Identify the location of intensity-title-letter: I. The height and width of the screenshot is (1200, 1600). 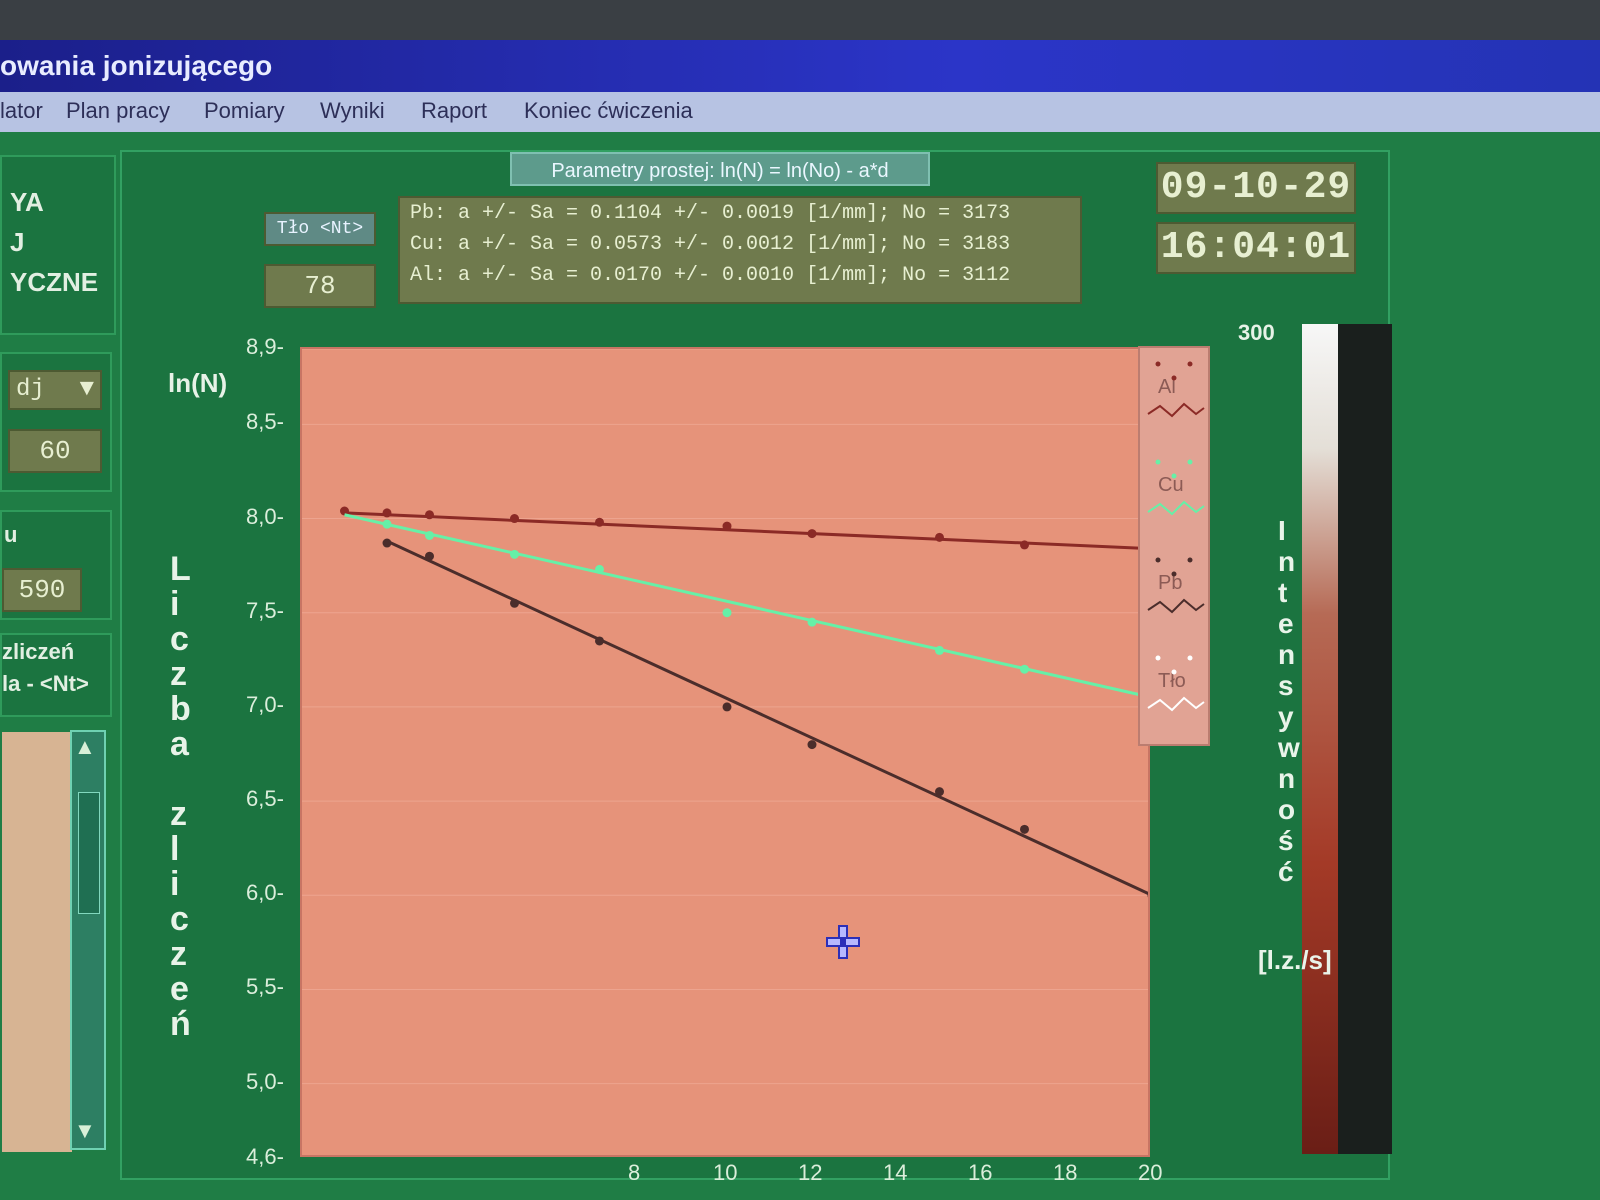
(1282, 530).